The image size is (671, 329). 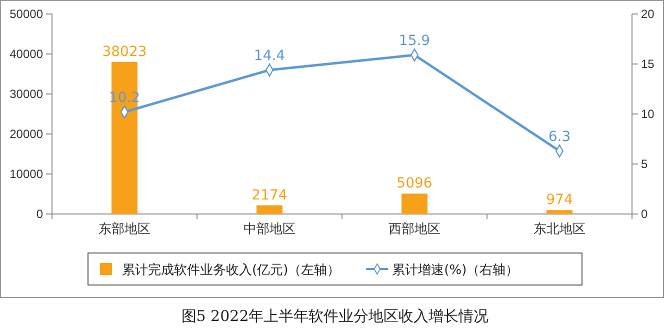 What do you see at coordinates (270, 56) in the screenshot?
I see `data-label: 14.4` at bounding box center [270, 56].